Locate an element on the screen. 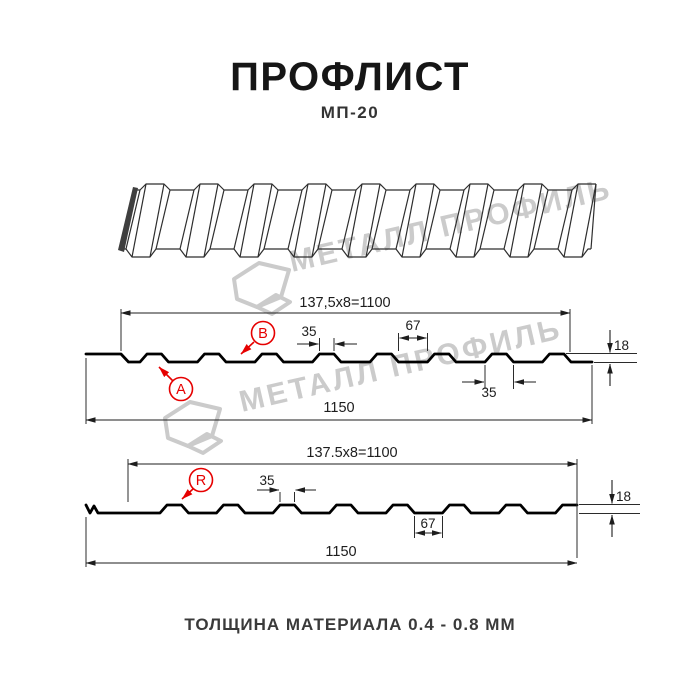 This screenshot has width=700, height=700. sheet-3d-drawing is located at coordinates (357, 220).